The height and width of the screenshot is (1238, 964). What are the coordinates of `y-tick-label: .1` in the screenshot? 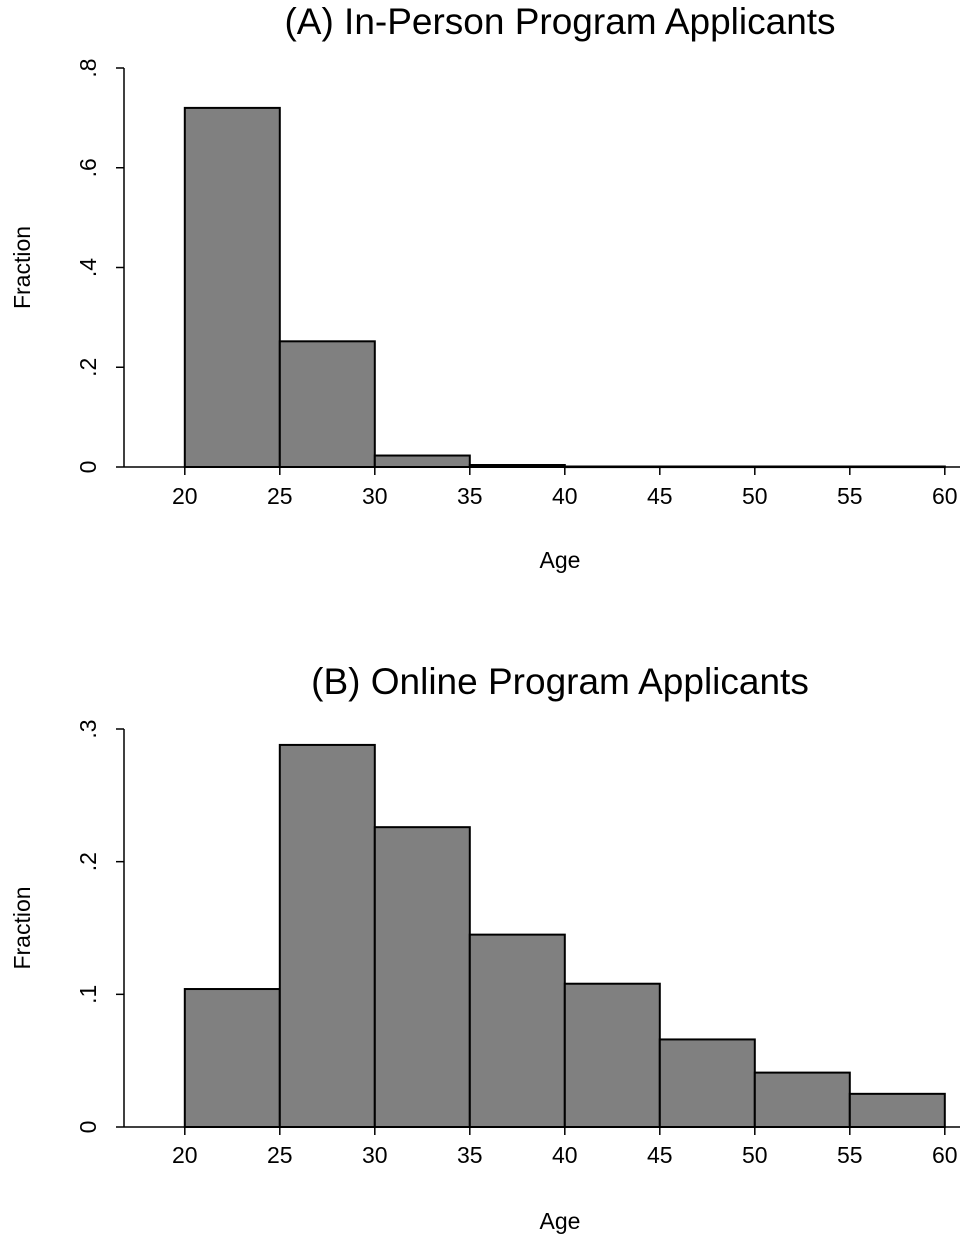 It's located at (88, 994).